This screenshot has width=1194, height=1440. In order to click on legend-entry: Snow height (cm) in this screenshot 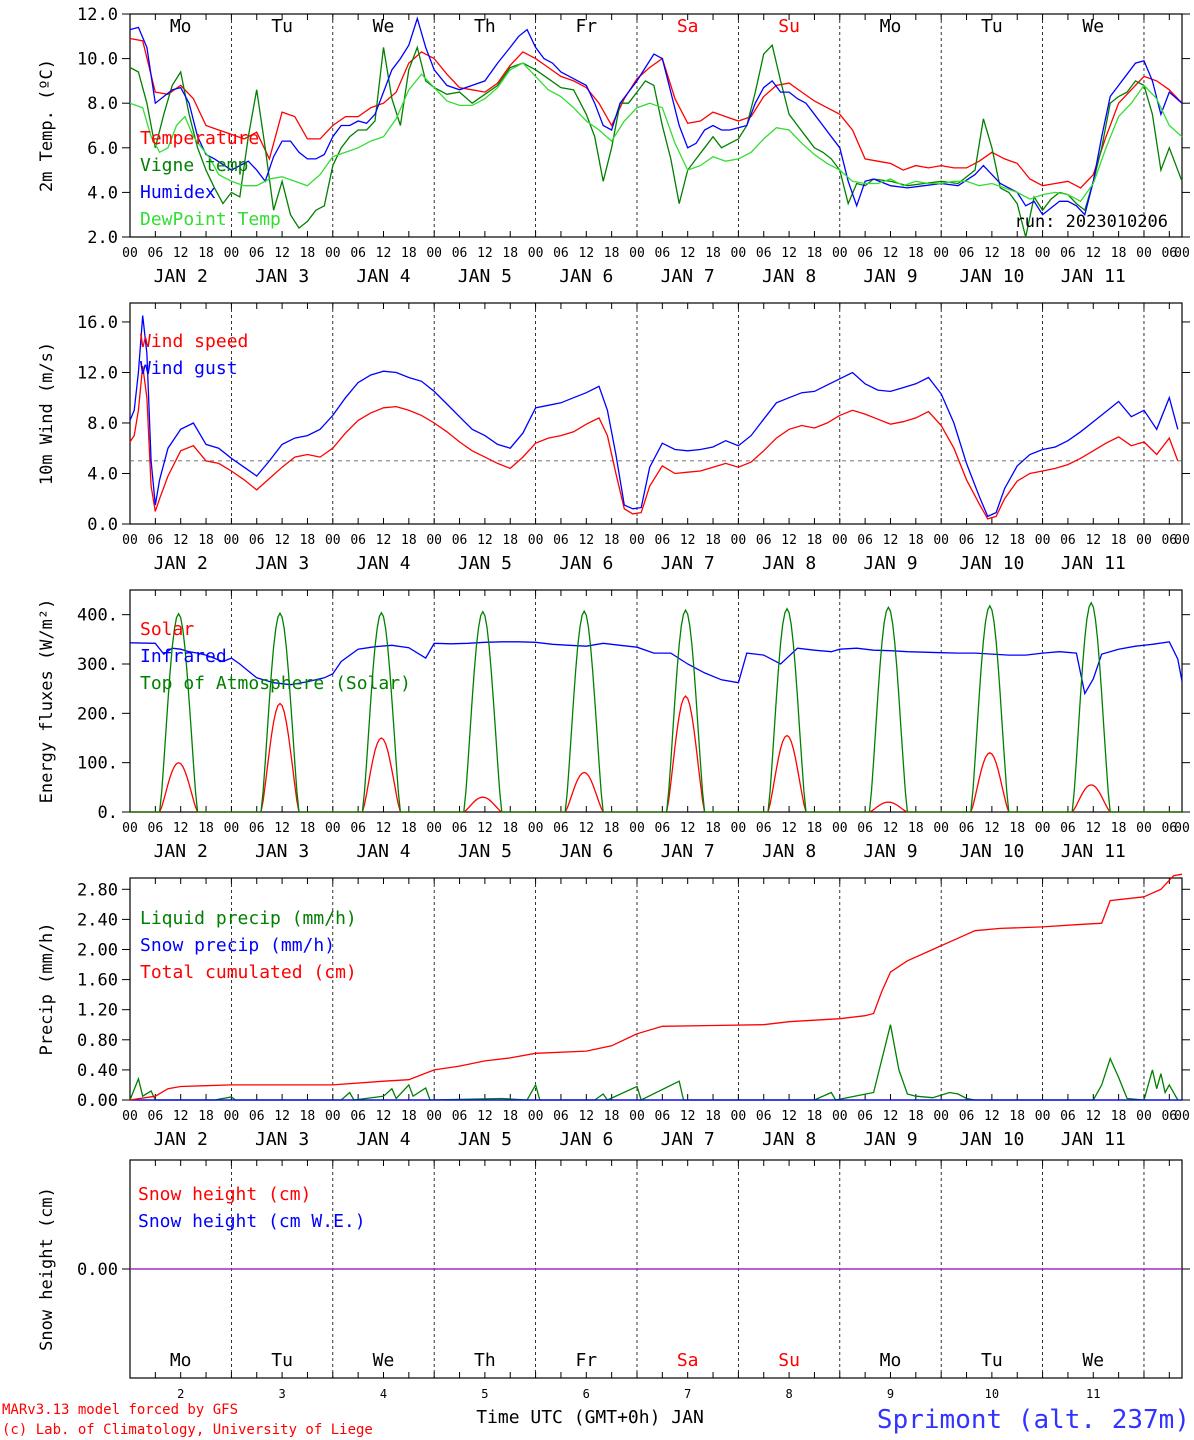, I will do `click(224, 1194)`.